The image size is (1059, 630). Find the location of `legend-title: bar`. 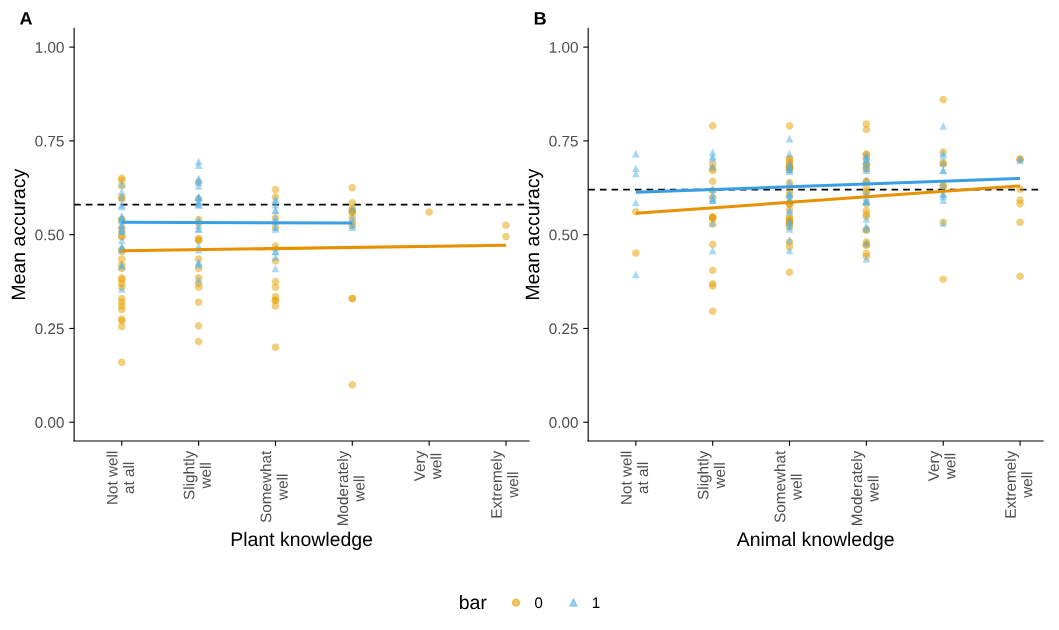

legend-title: bar is located at coordinates (473, 602).